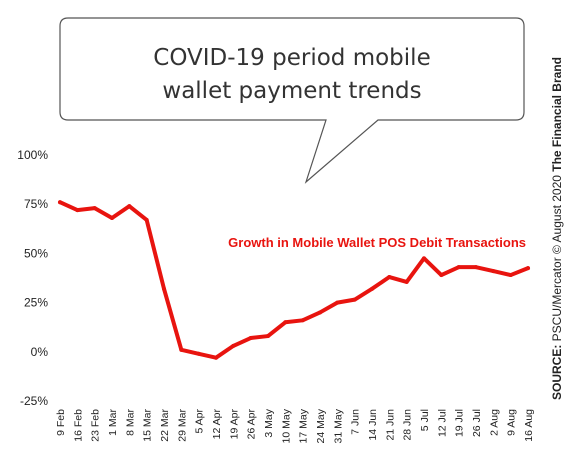 The image size is (585, 470). I want to click on x-tick-label: 28 Jun, so click(408, 425).